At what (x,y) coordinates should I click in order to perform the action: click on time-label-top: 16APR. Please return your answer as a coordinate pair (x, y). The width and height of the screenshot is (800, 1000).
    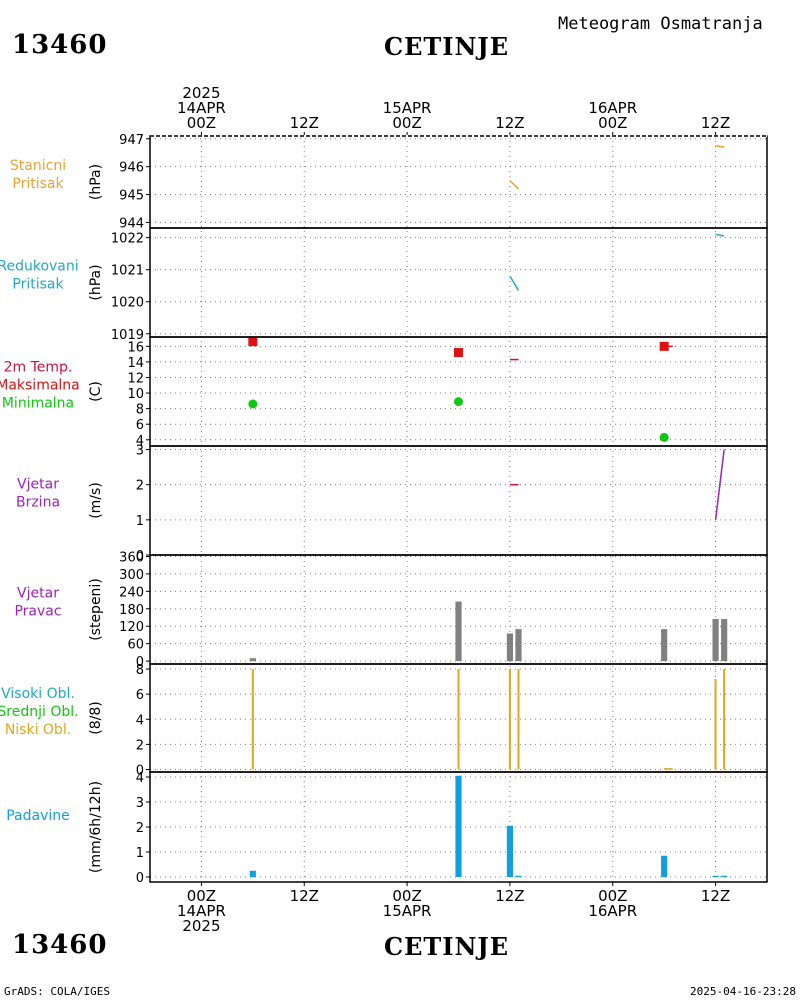
    Looking at the image, I should click on (612, 108).